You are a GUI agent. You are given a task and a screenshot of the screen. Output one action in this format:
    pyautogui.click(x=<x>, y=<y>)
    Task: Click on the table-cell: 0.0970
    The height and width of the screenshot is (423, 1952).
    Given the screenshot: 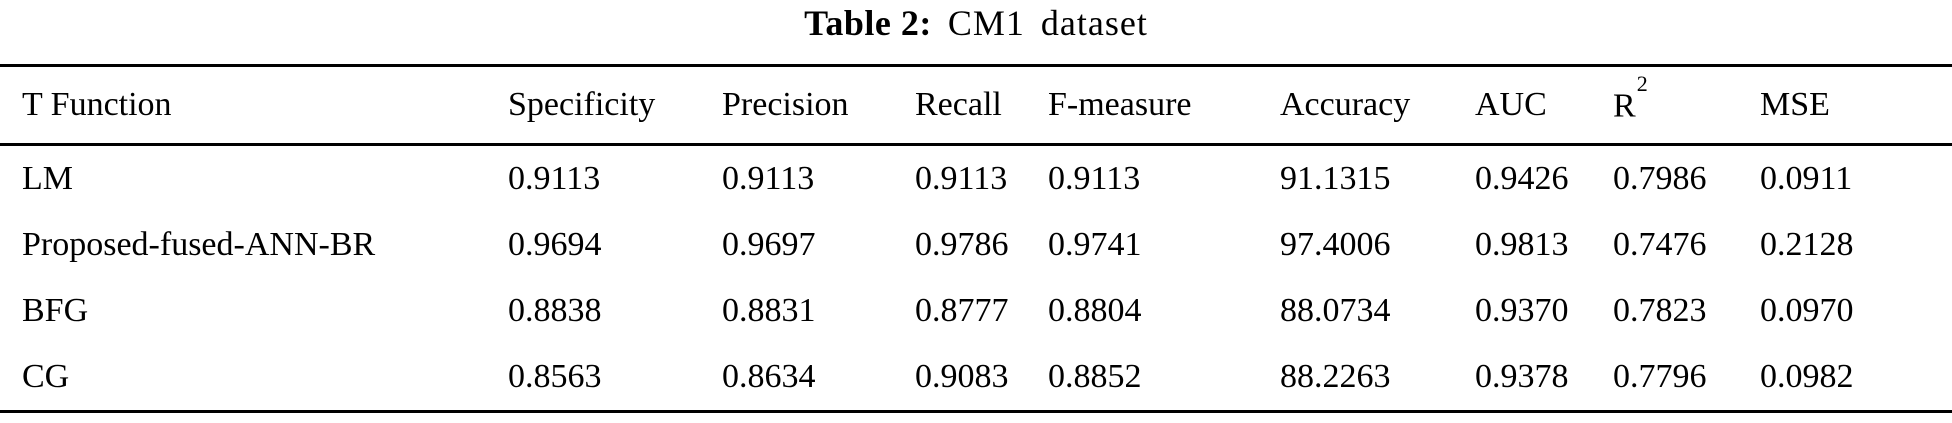 What is the action you would take?
    pyautogui.click(x=1807, y=310)
    